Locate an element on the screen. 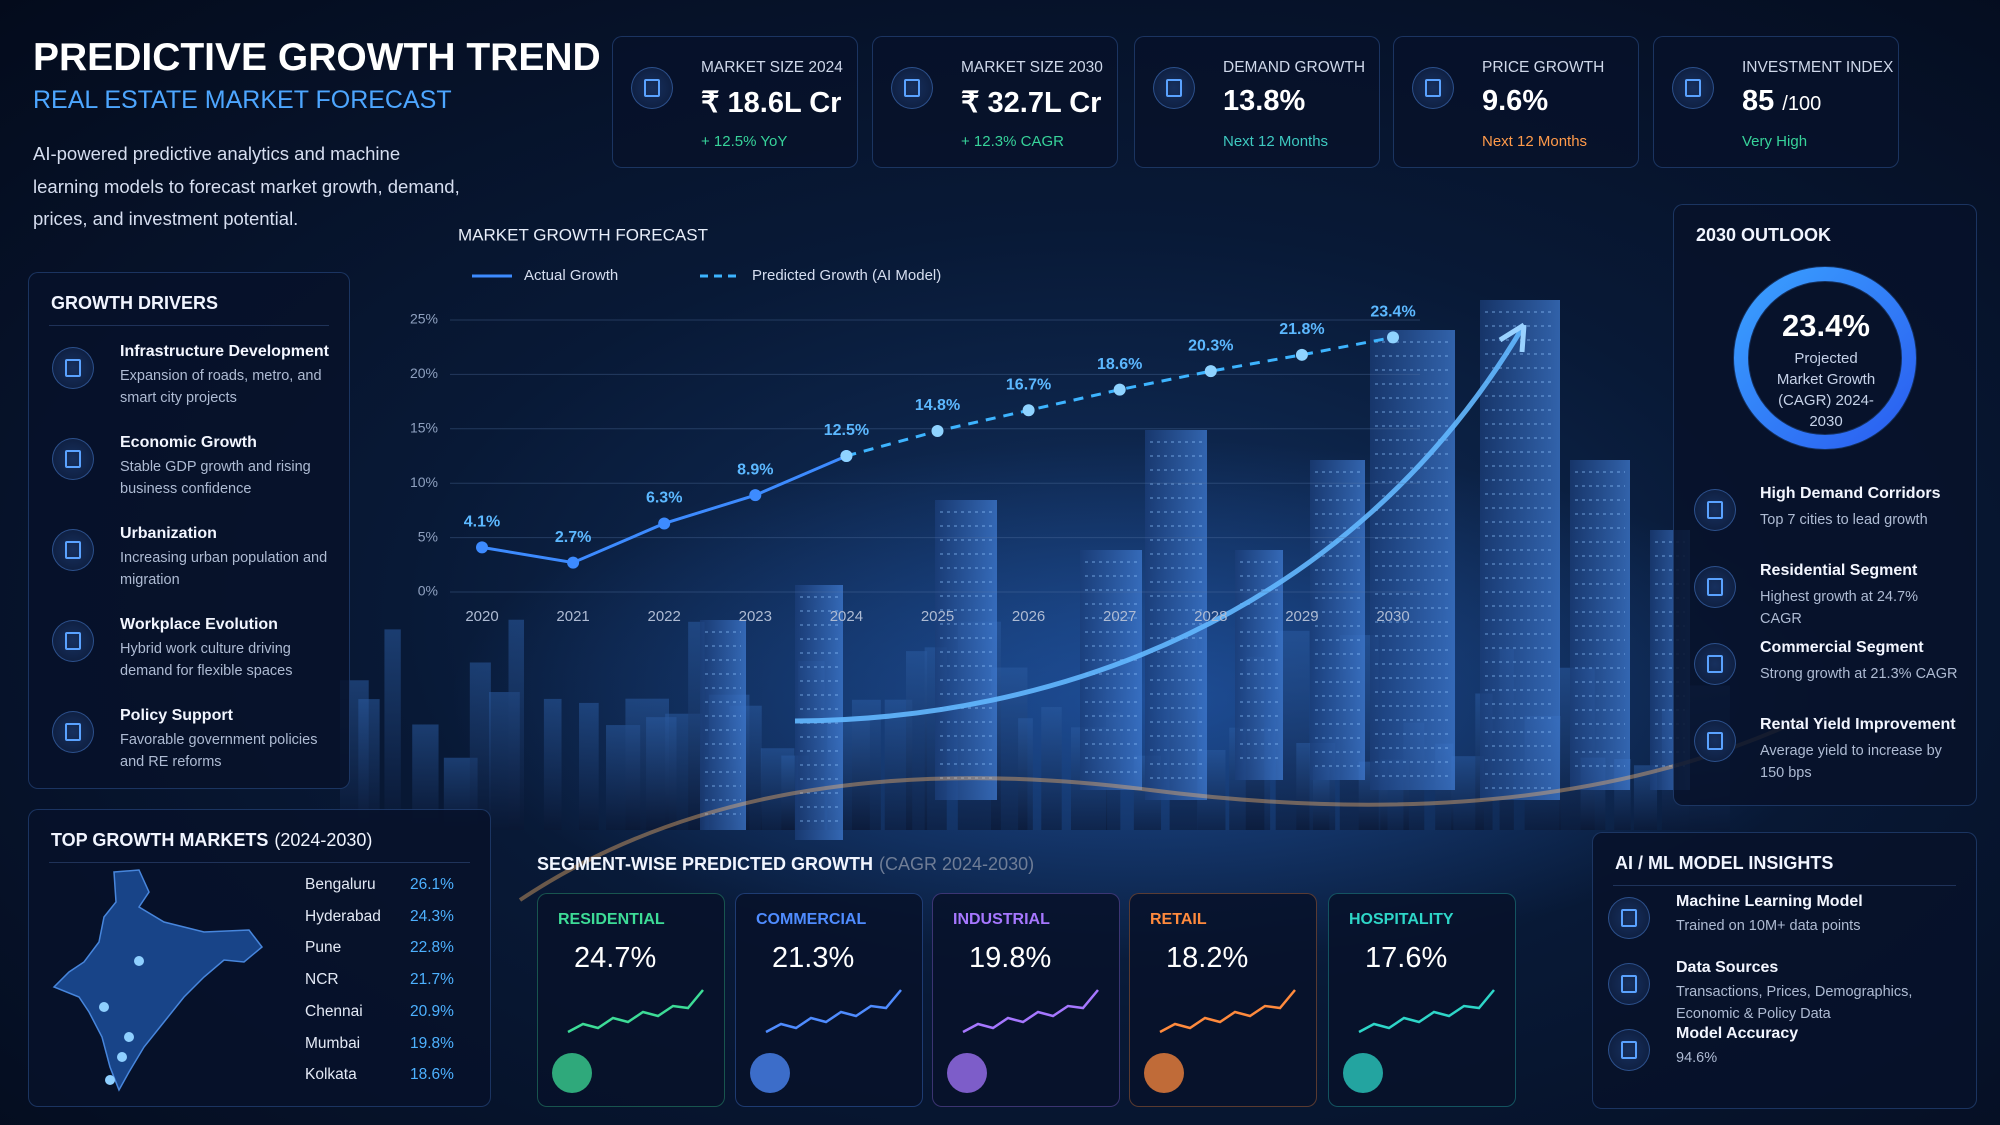 The width and height of the screenshot is (2000, 1125). market-city: Hyderabad is located at coordinates (343, 916).